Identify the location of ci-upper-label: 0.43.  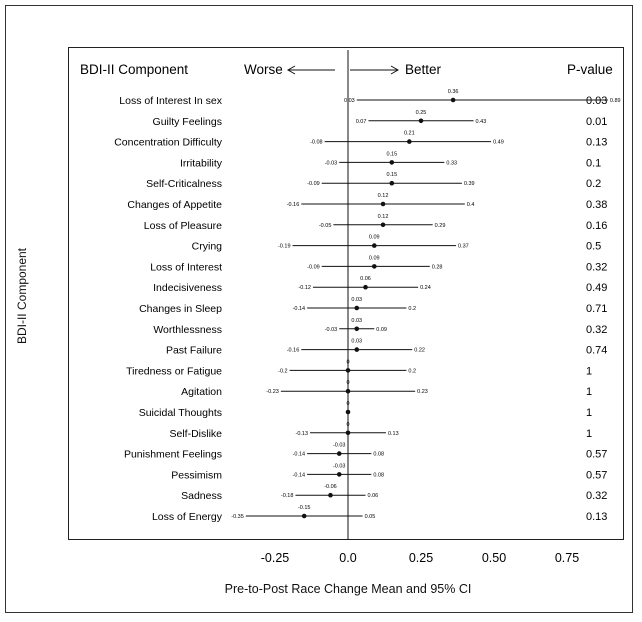
(481, 122).